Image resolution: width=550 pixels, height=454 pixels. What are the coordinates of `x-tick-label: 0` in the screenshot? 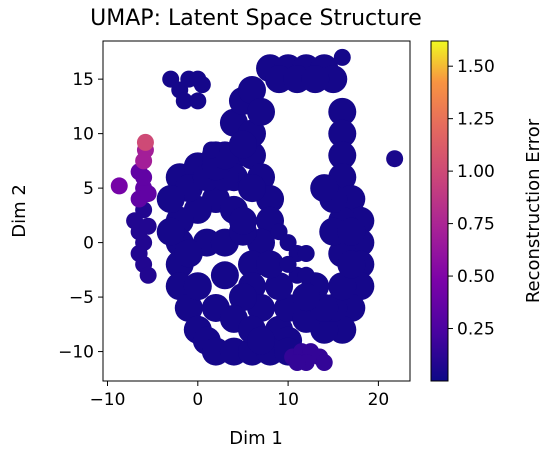 It's located at (197, 400).